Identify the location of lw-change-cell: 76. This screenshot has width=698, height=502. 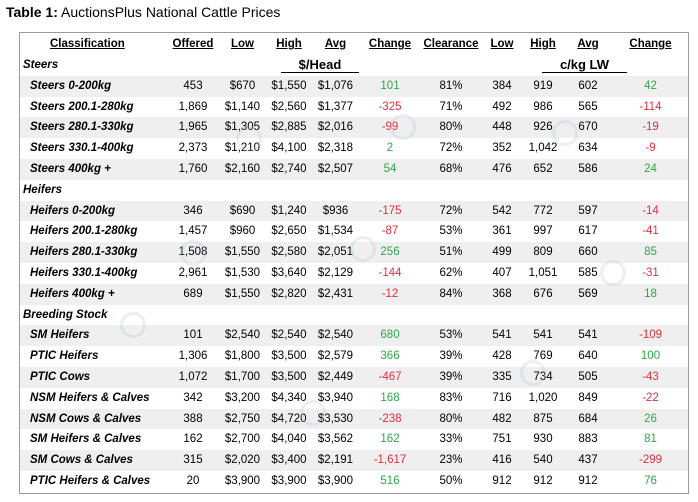
(650, 480).